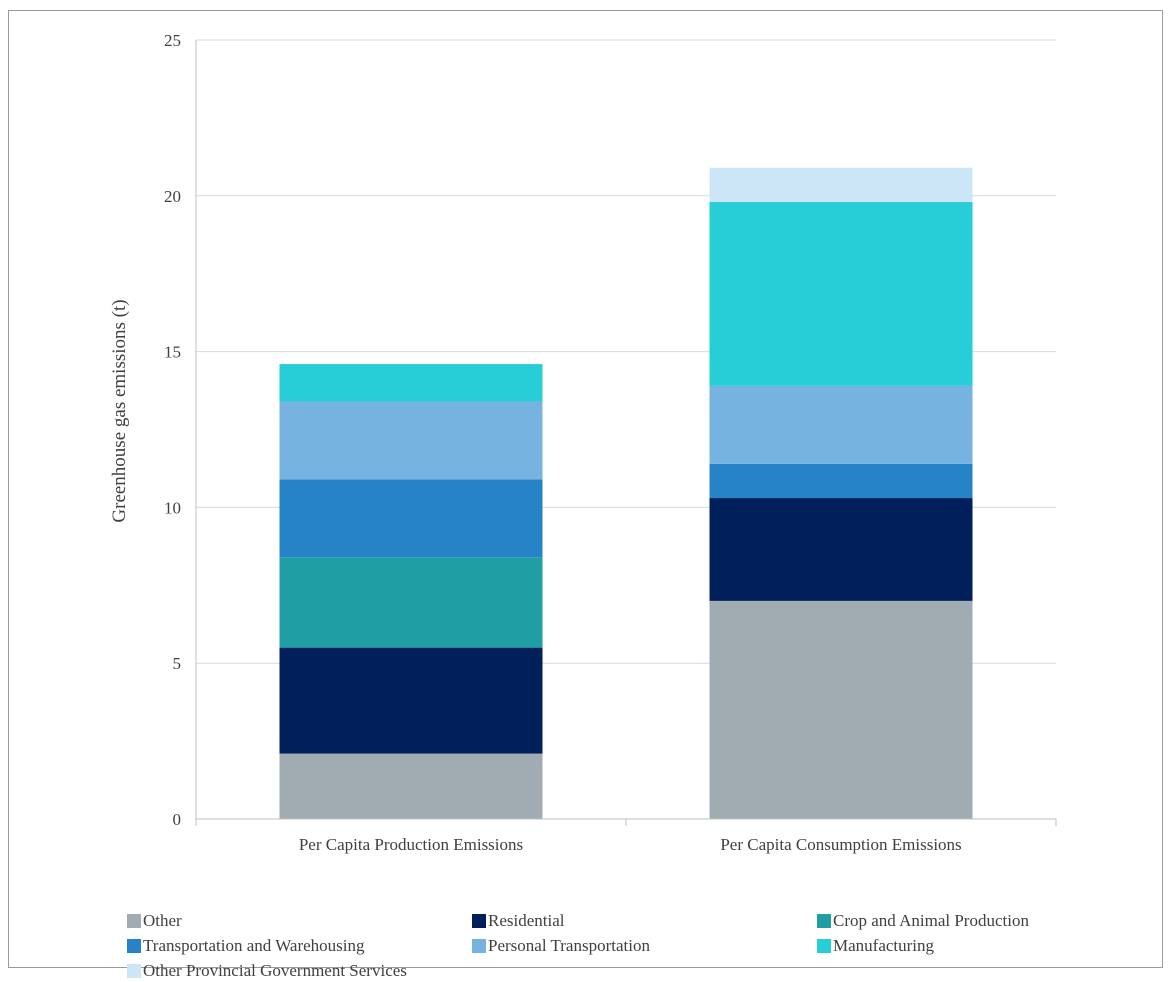  Describe the element at coordinates (411, 844) in the screenshot. I see `x-category-label: Per Capita Production Emissions` at that location.